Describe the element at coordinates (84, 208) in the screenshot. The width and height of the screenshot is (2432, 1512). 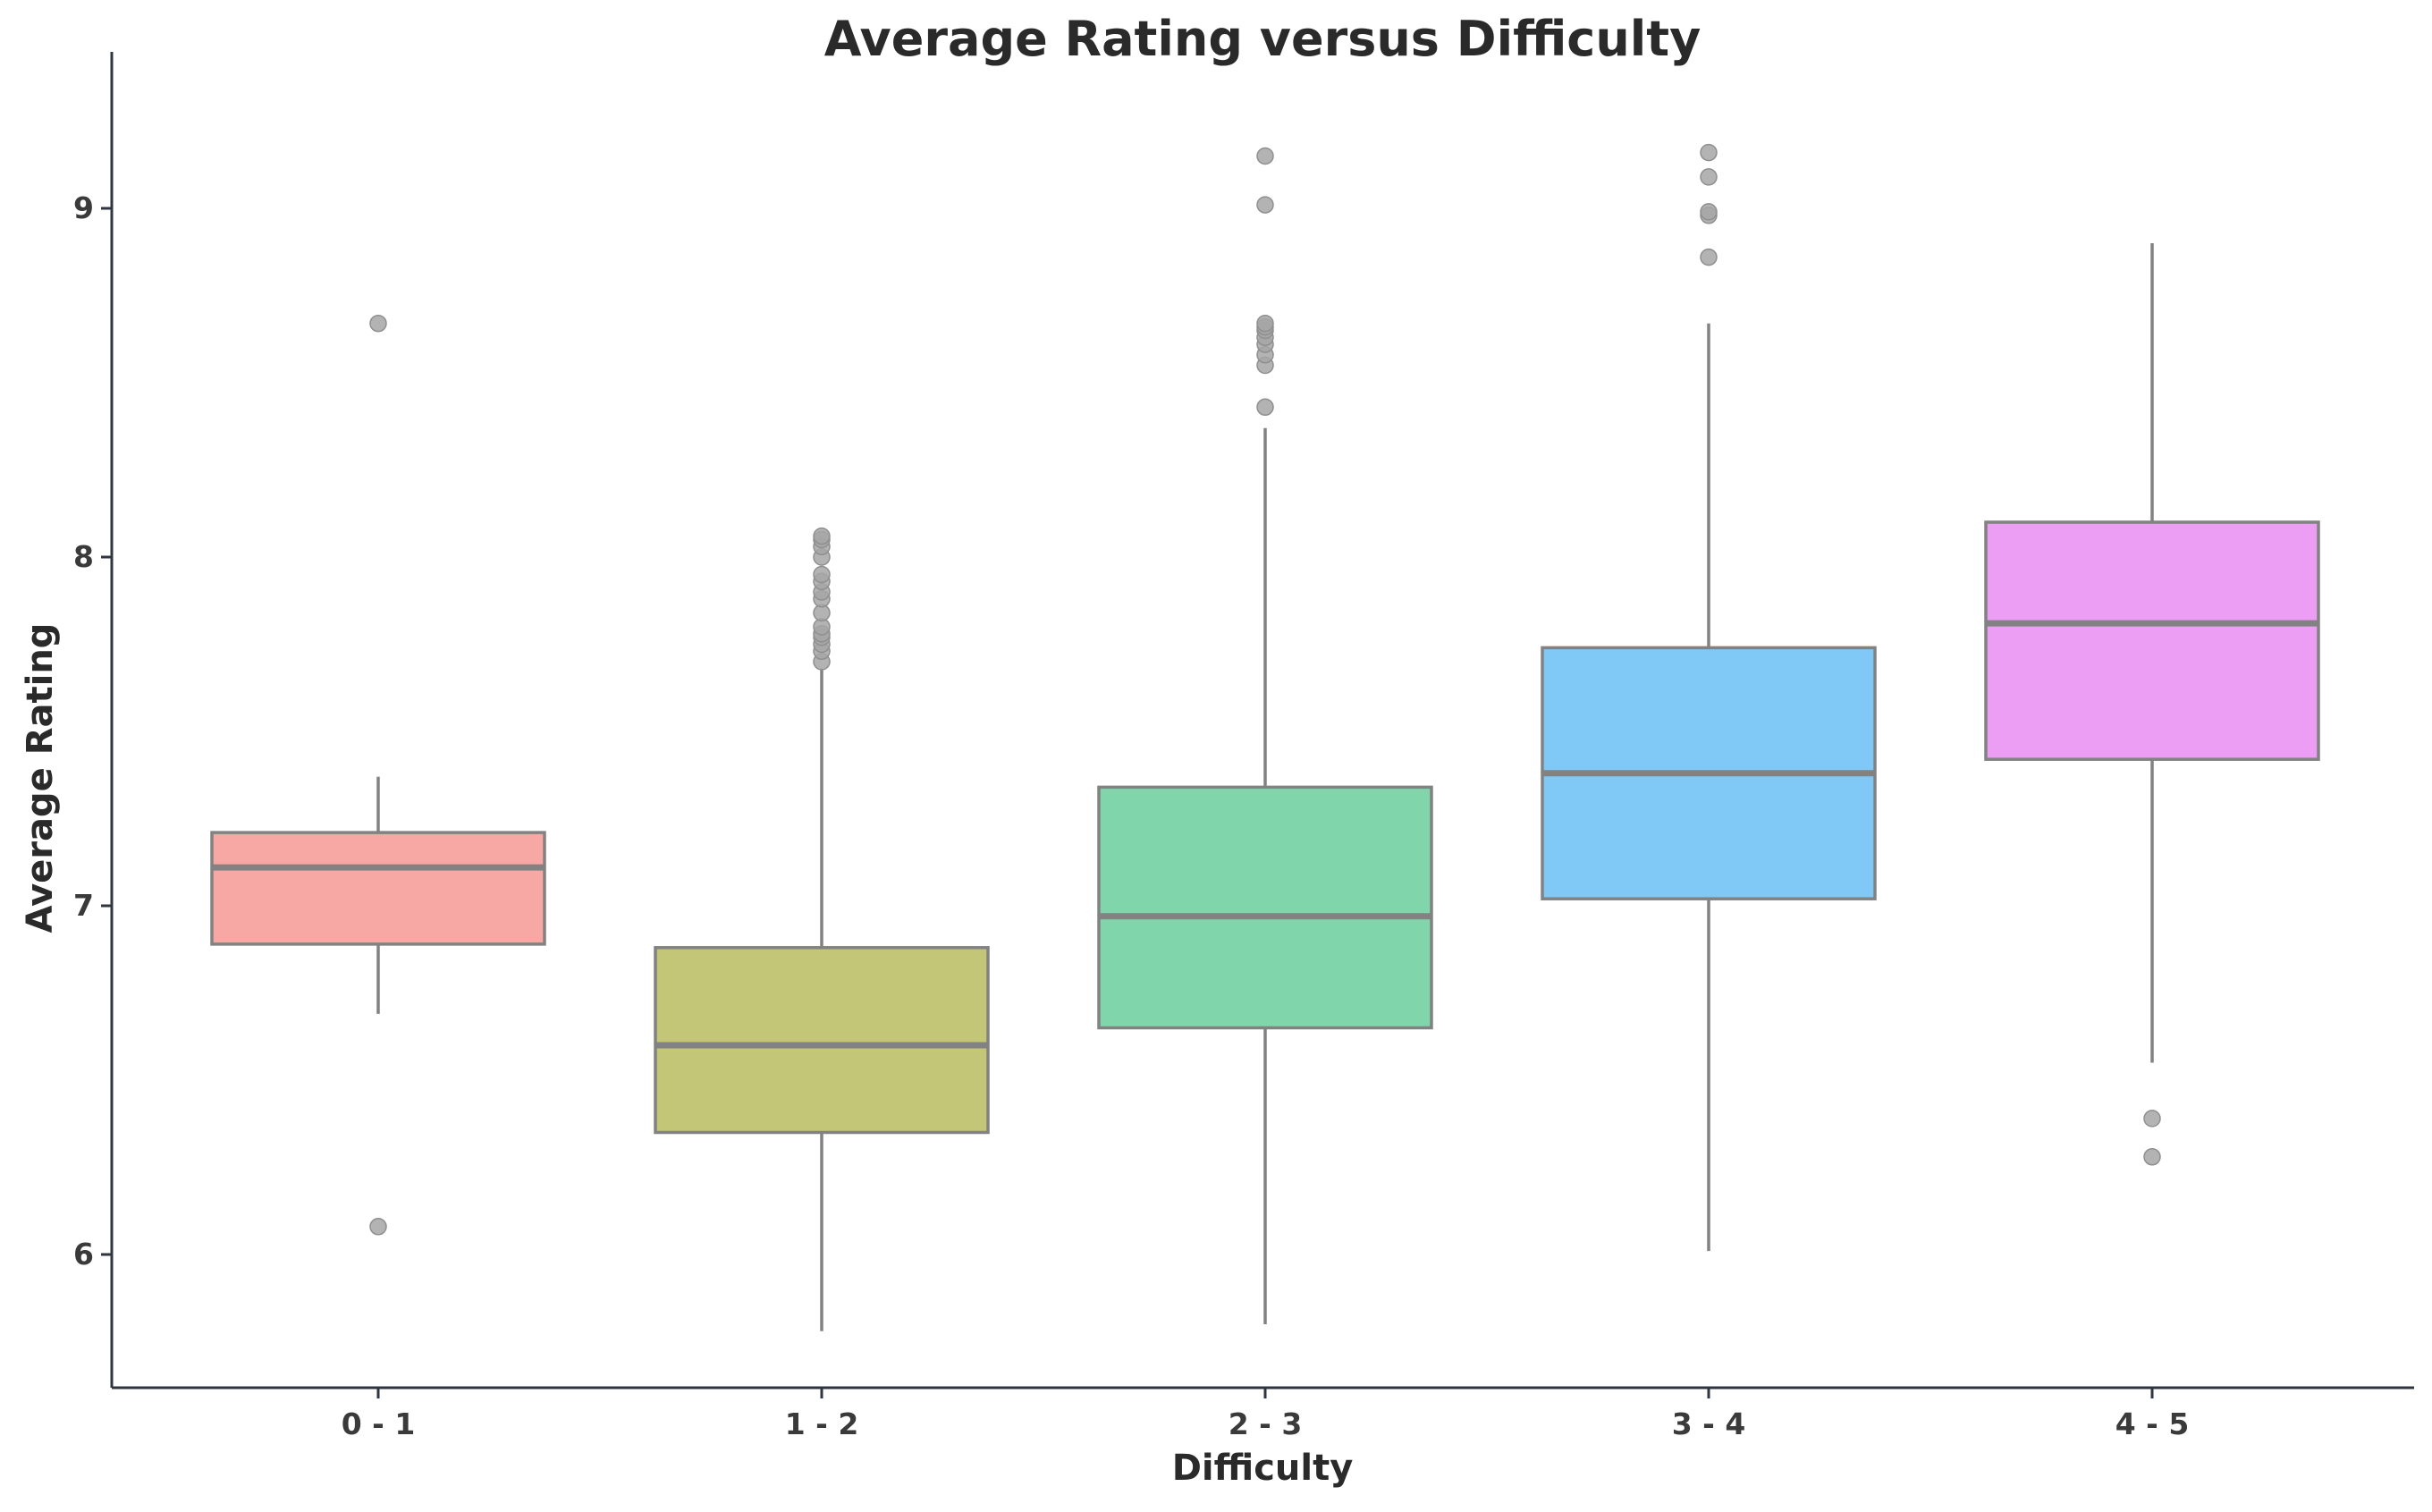
I see `y-tick-label: 9` at that location.